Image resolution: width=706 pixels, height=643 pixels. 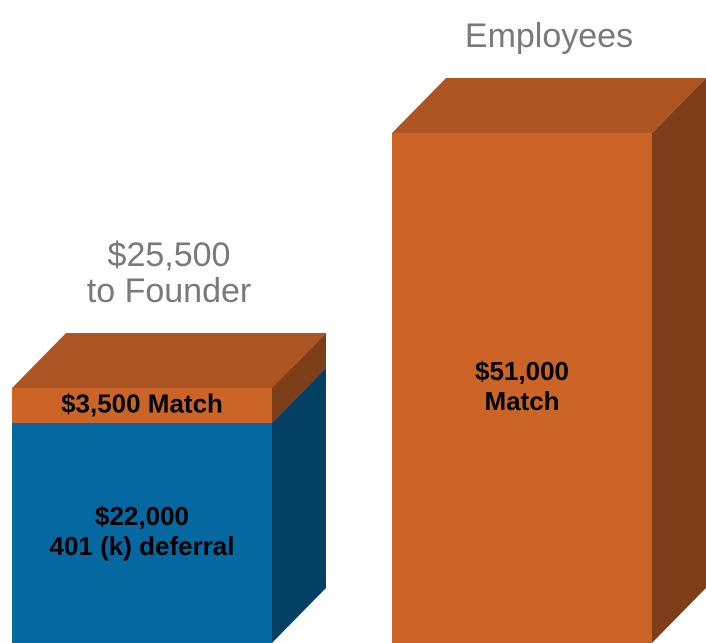 What do you see at coordinates (169, 255) in the screenshot?
I see `category-label: $25,500` at bounding box center [169, 255].